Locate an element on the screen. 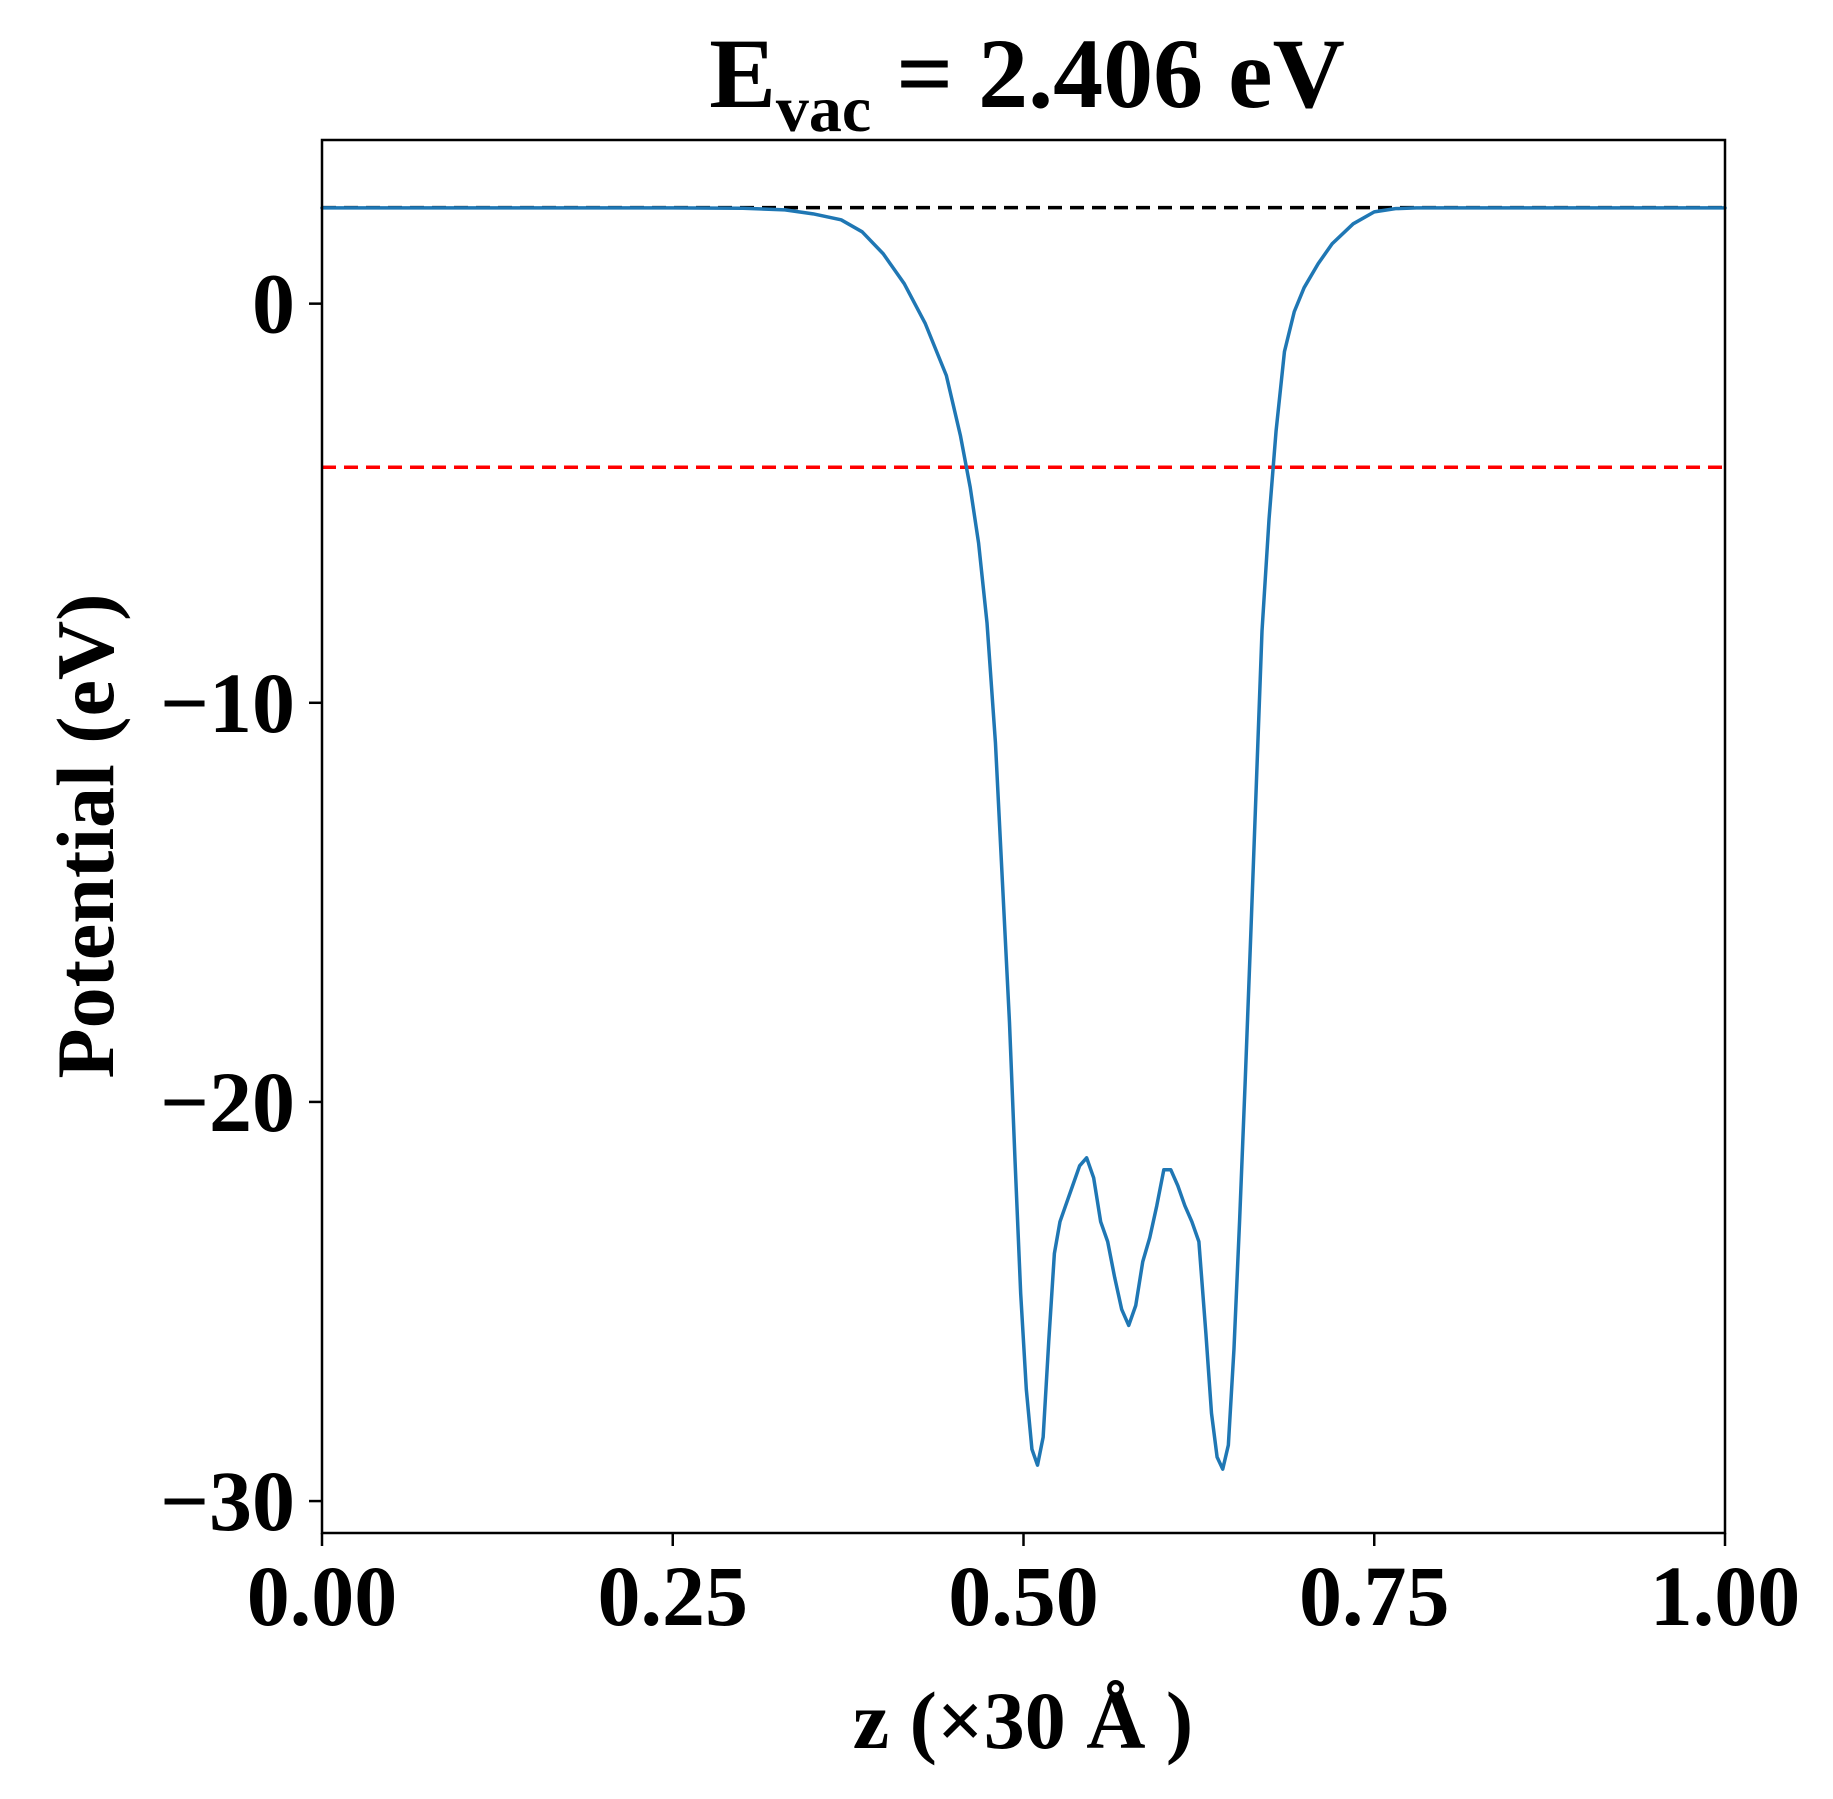 The width and height of the screenshot is (1833, 1799). y-tick-label: −30 is located at coordinates (227, 1501).